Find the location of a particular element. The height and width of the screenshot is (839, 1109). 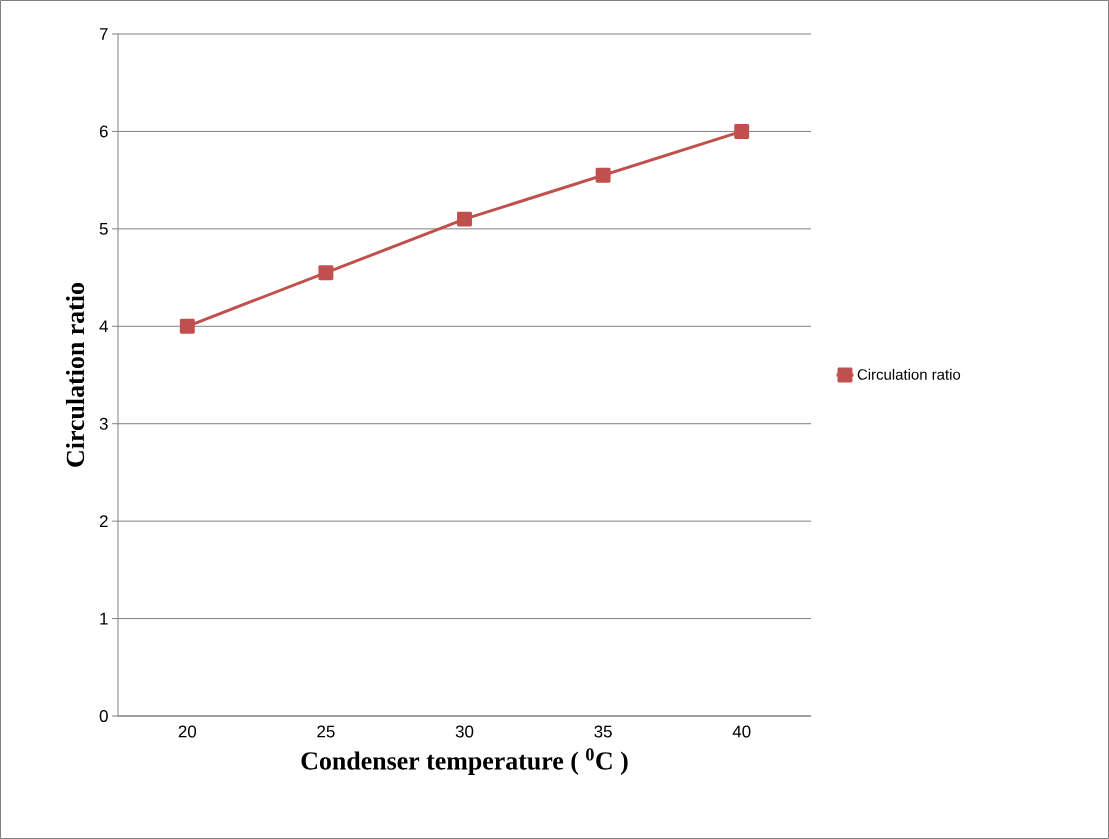

y-tick-label: 1 is located at coordinates (104, 618).